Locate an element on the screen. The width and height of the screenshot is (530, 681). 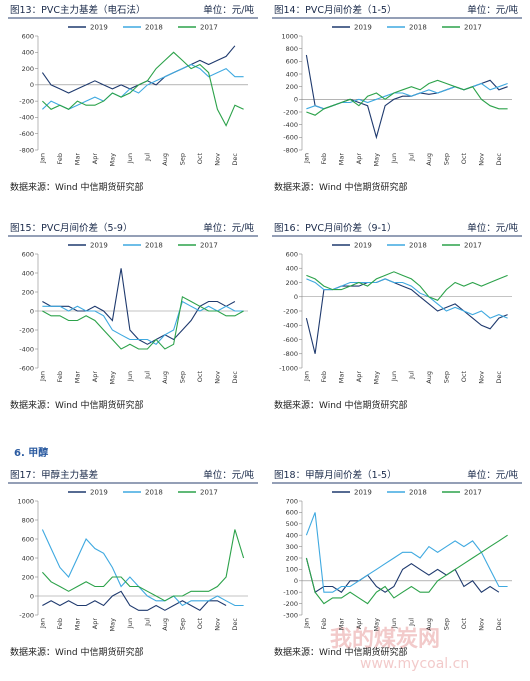
figure-title: 图15：PVC月间价差（5-9） is located at coordinates (71, 228).